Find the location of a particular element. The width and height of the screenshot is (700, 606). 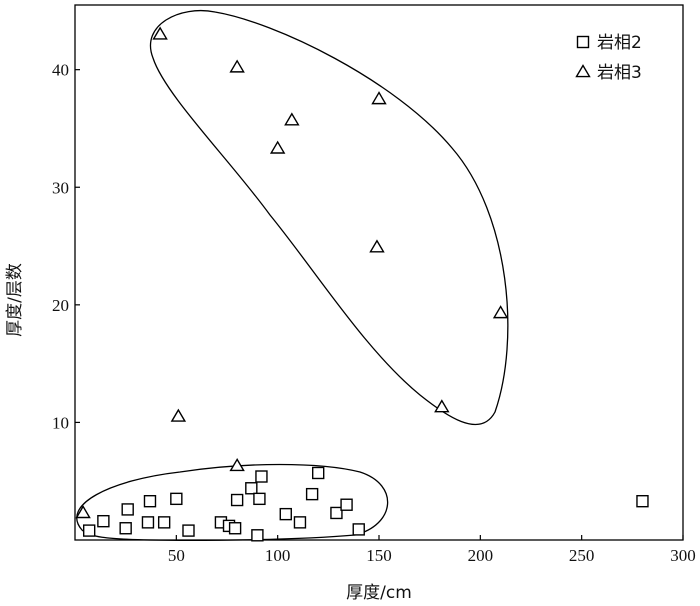

y-tick-label-40: 40 is located at coordinates (60, 70).